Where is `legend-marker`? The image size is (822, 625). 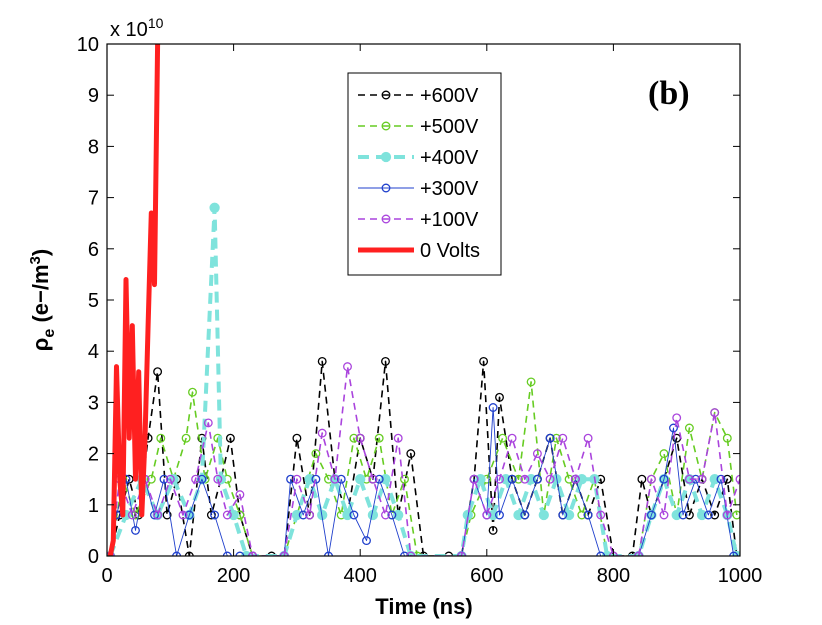 legend-marker is located at coordinates (386, 157).